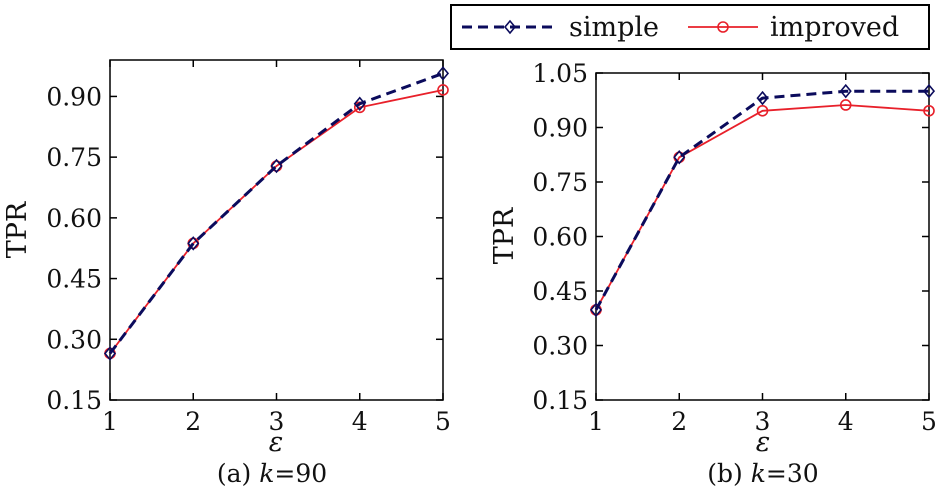 This screenshot has height=492, width=942. What do you see at coordinates (792, 473) in the screenshot?
I see `caption-suffix: =30` at bounding box center [792, 473].